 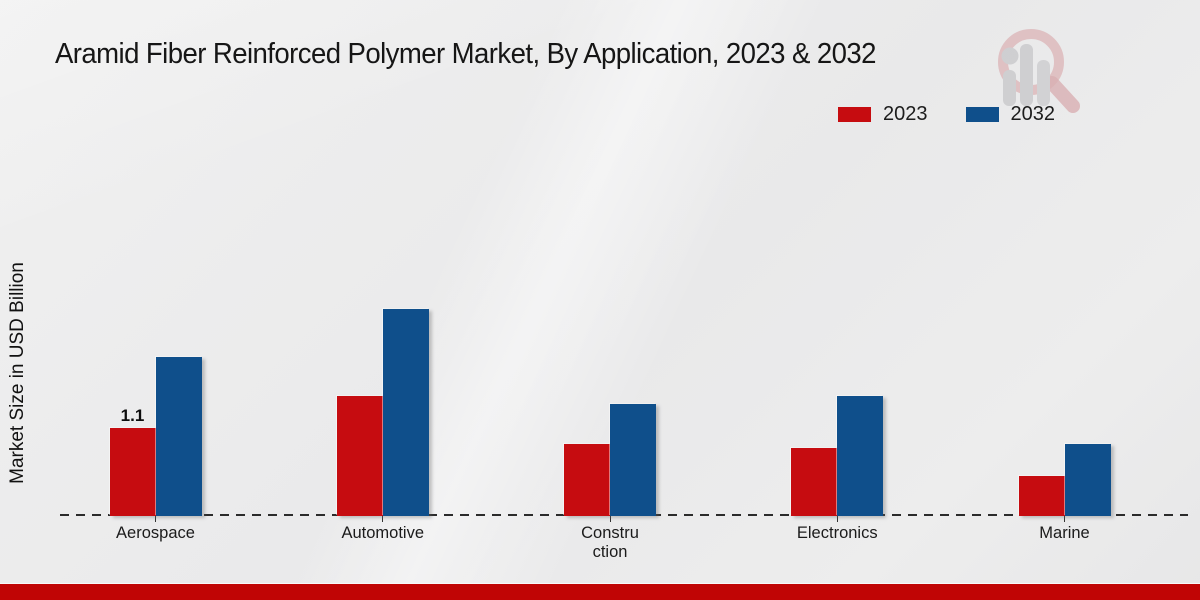 I want to click on legend-swatch-2032, so click(x=982, y=114).